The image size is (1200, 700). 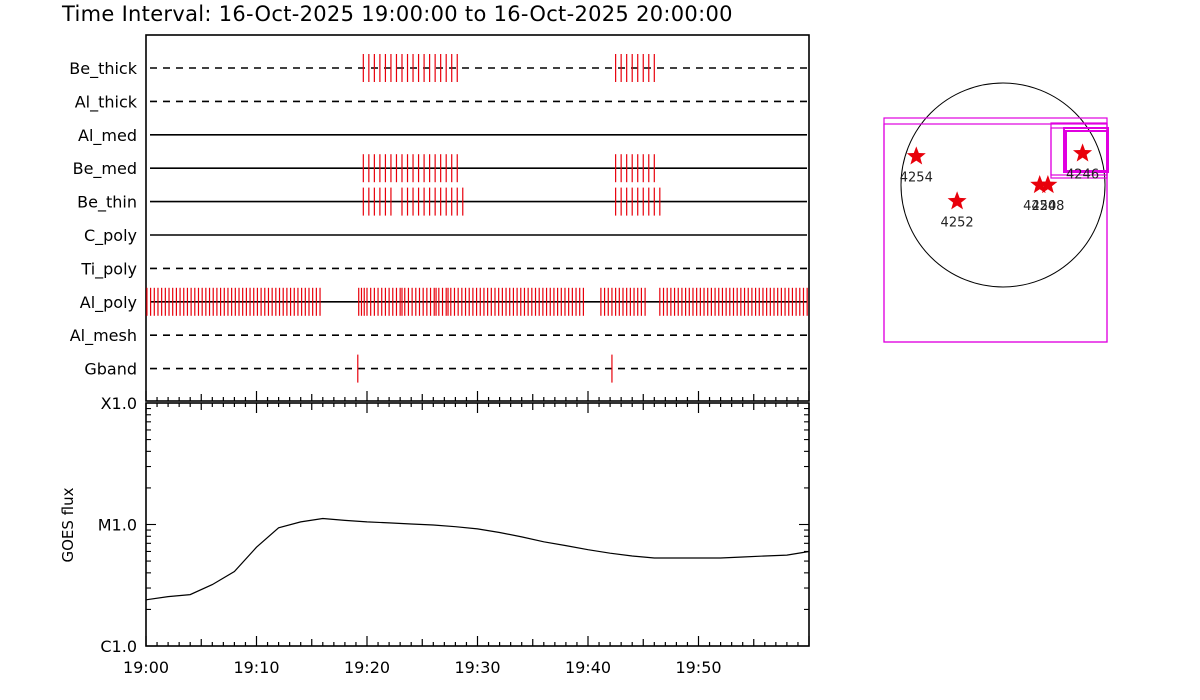 What do you see at coordinates (68, 524) in the screenshot?
I see `y-axis-label: GOES flux` at bounding box center [68, 524].